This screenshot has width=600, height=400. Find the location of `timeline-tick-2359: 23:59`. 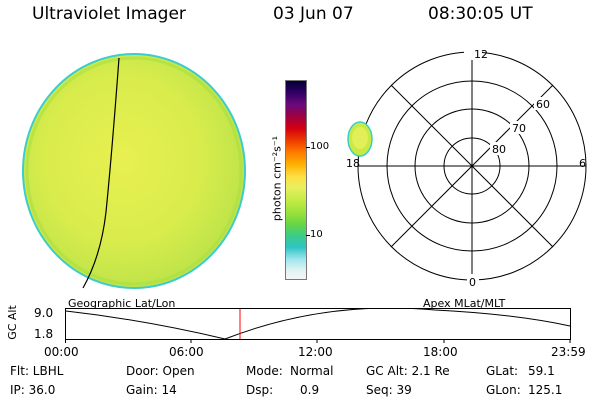

timeline-tick-2359: 23:59 is located at coordinates (568, 352).